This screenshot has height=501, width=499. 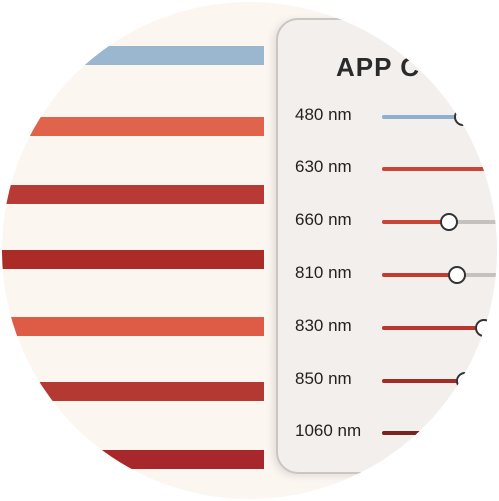 What do you see at coordinates (378, 67) in the screenshot?
I see `panel-title: APP C` at bounding box center [378, 67].